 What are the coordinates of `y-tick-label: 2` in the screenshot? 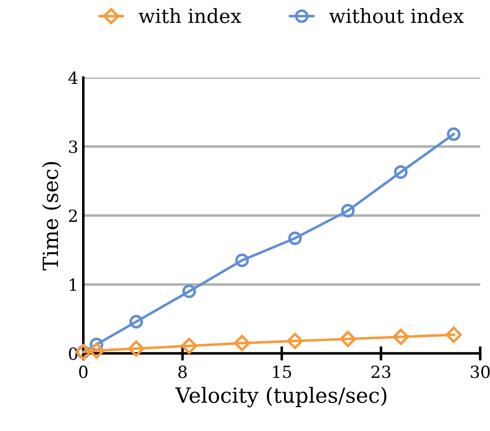 It's located at (72, 215).